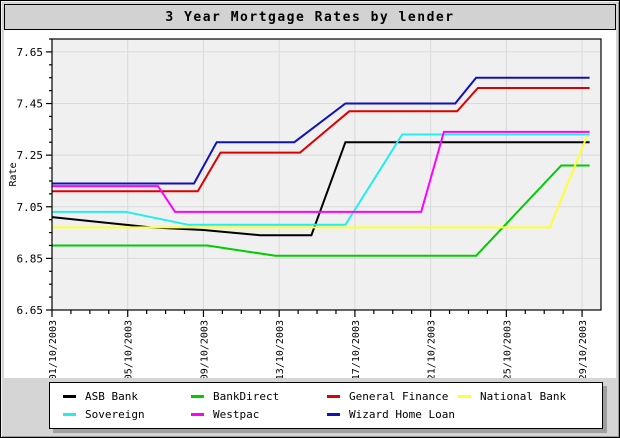  I want to click on legend-item-sovereign: Sovereign, so click(104, 414).